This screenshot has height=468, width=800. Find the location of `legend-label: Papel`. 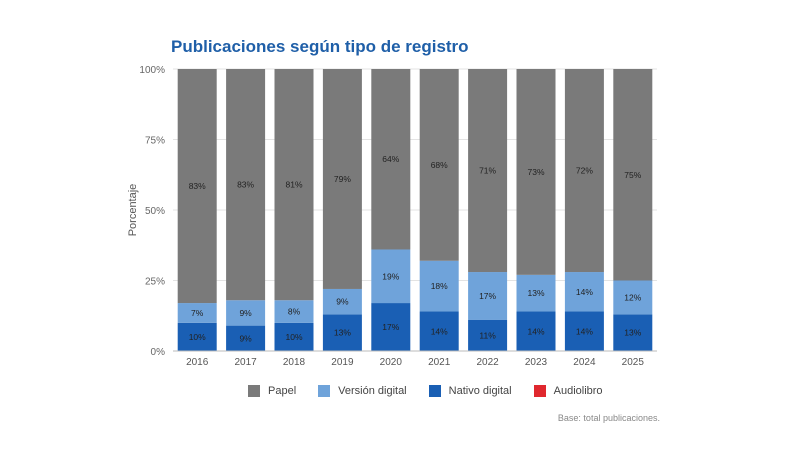

legend-label: Papel is located at coordinates (282, 391).